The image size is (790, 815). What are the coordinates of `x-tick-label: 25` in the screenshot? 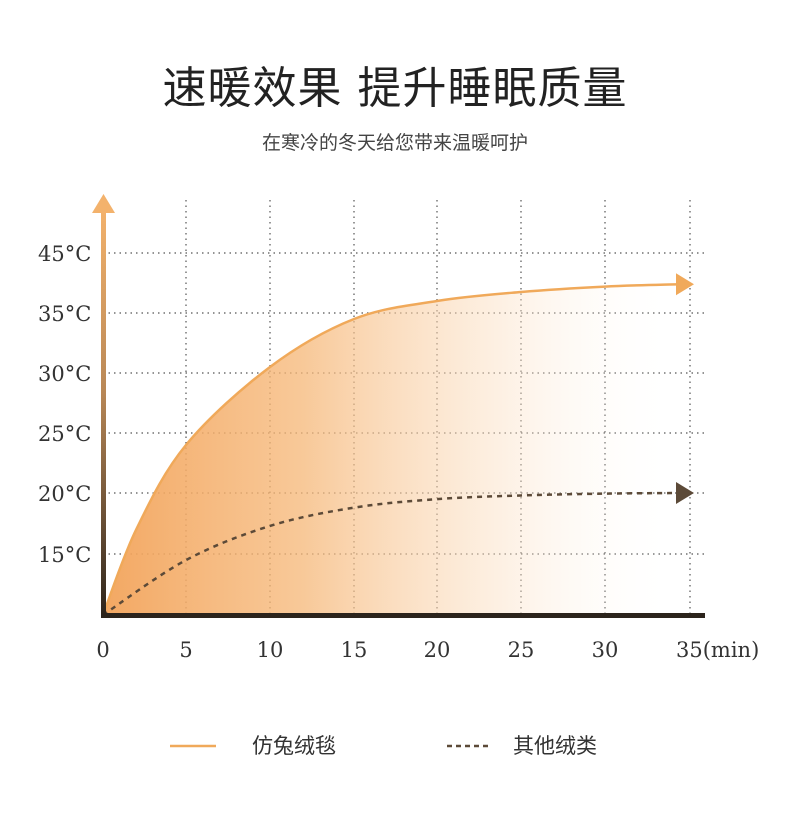 It's located at (521, 650).